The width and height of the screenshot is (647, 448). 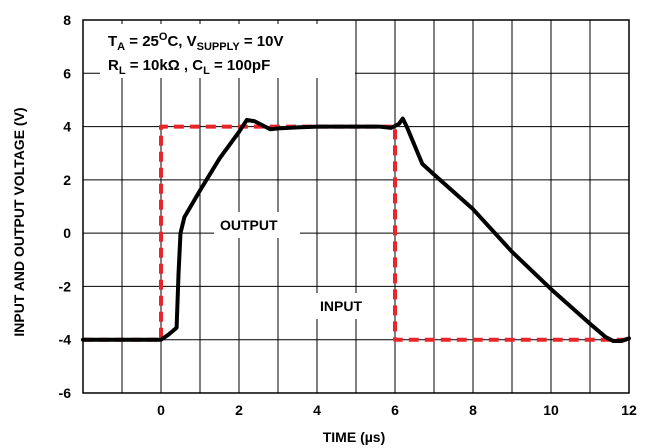 What do you see at coordinates (195, 42) in the screenshot?
I see `conditions-line-1: TA = 25OC, VSUPPLY = 10V` at bounding box center [195, 42].